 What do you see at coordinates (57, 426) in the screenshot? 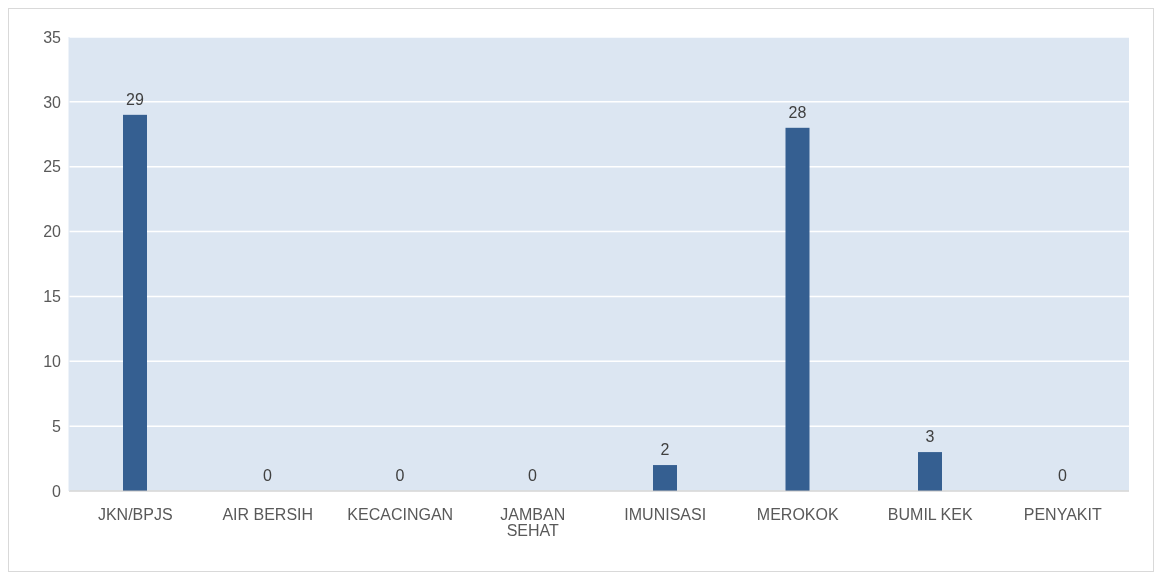
I see `y-tick-label: 5` at bounding box center [57, 426].